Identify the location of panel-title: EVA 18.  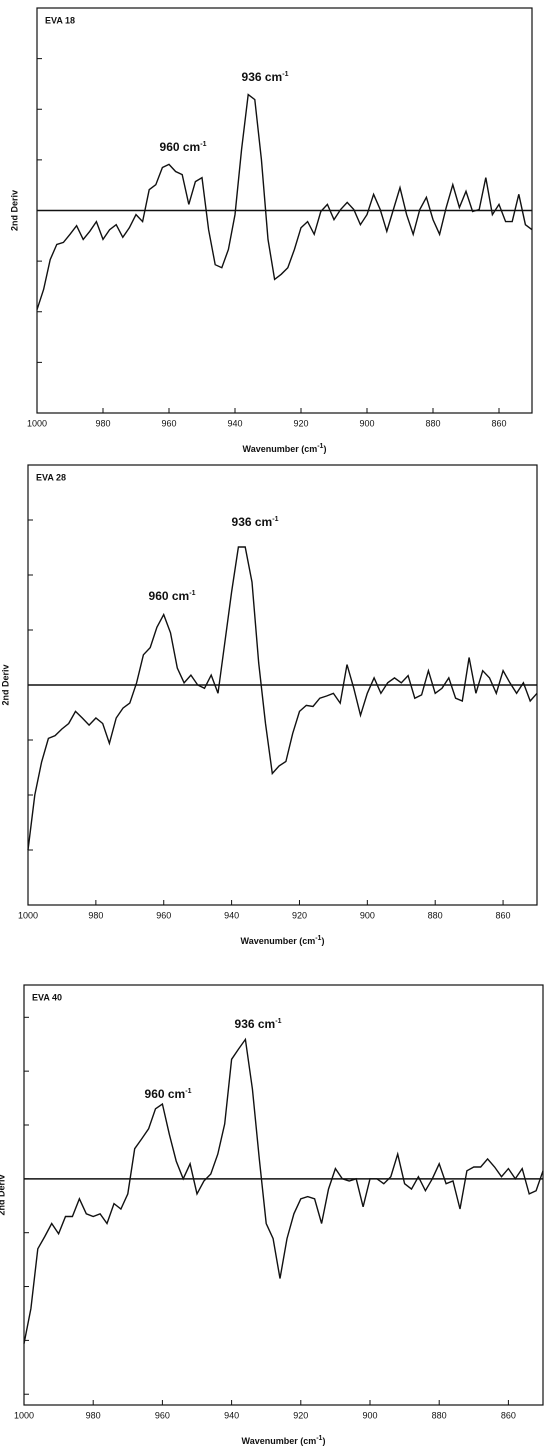
(60, 20).